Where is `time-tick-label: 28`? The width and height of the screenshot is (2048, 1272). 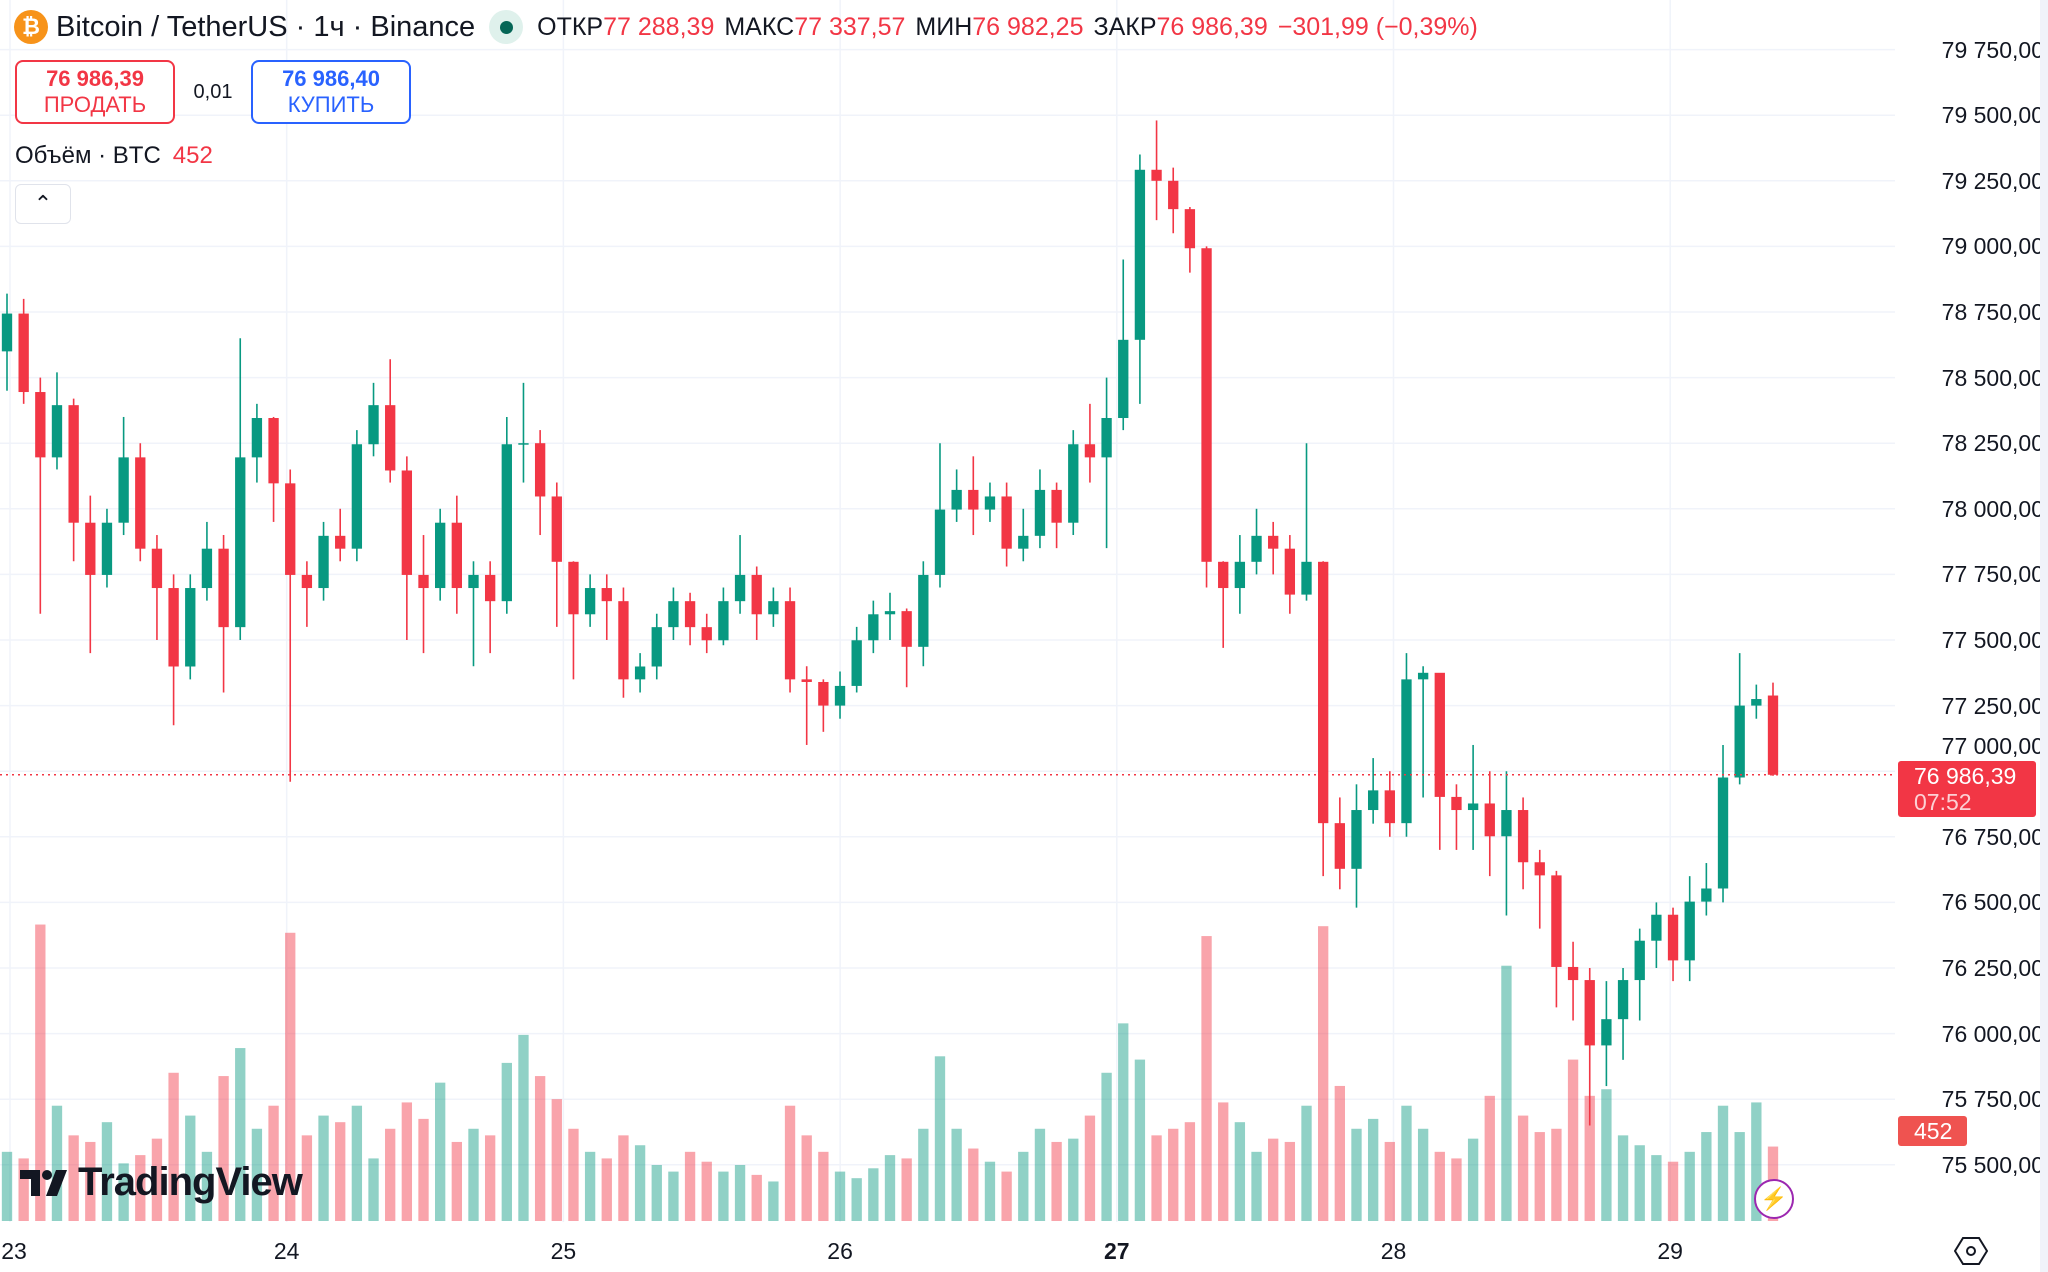 time-tick-label: 28 is located at coordinates (1393, 1251).